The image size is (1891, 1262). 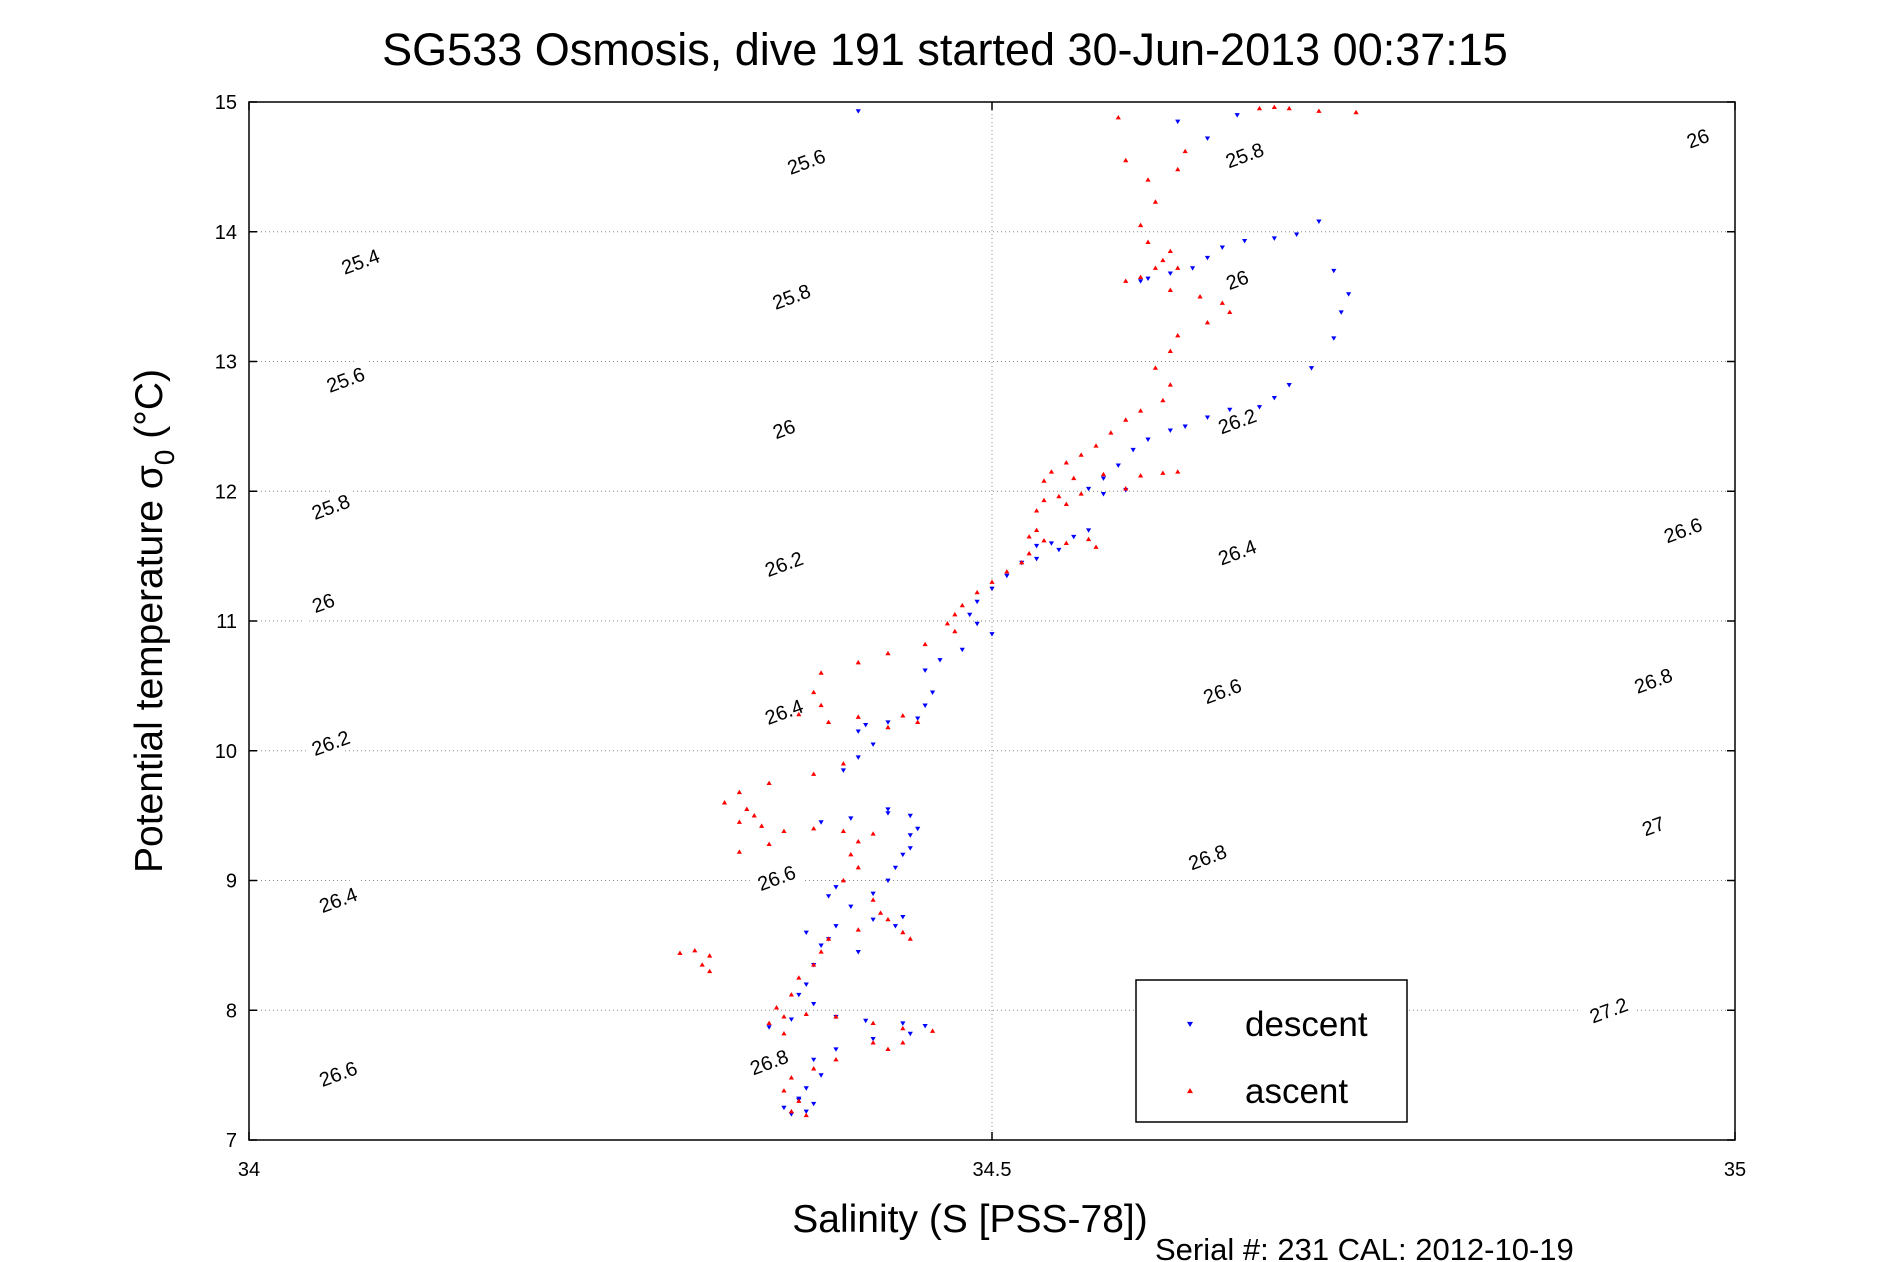 I want to click on y-tick-label: 10, so click(x=226, y=752).